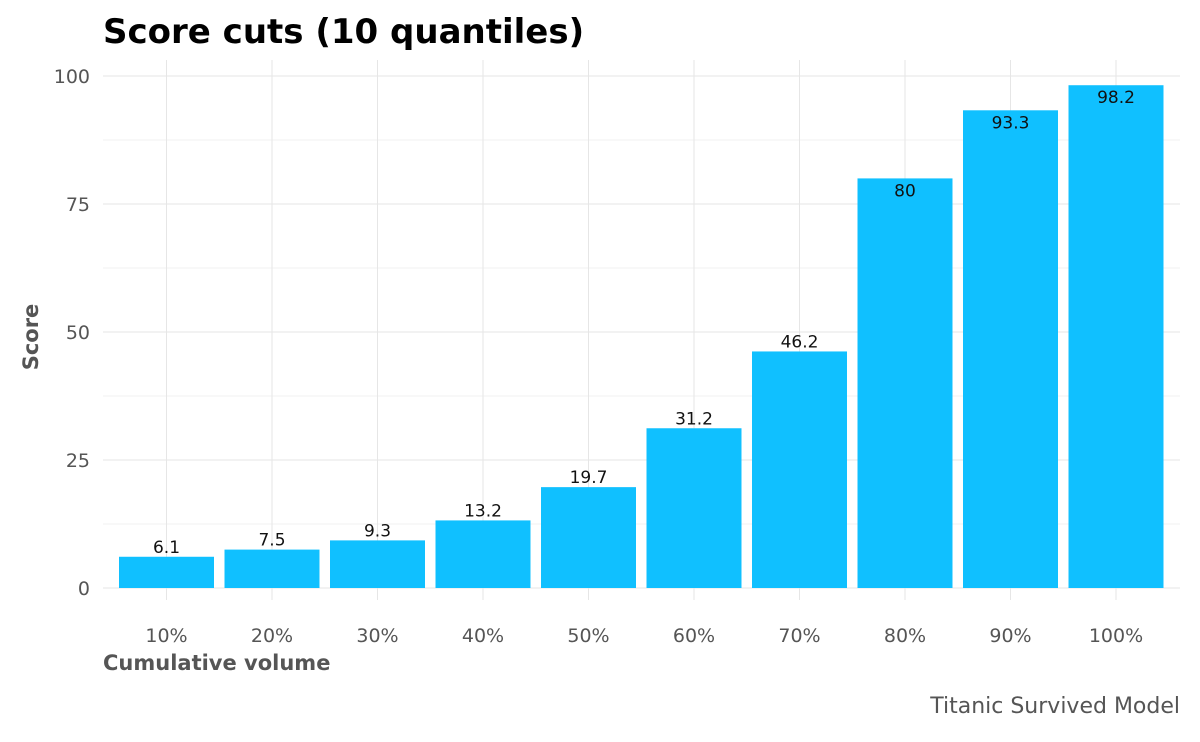 The height and width of the screenshot is (742, 1200). What do you see at coordinates (166, 636) in the screenshot?
I see `x-tick-label: 10%` at bounding box center [166, 636].